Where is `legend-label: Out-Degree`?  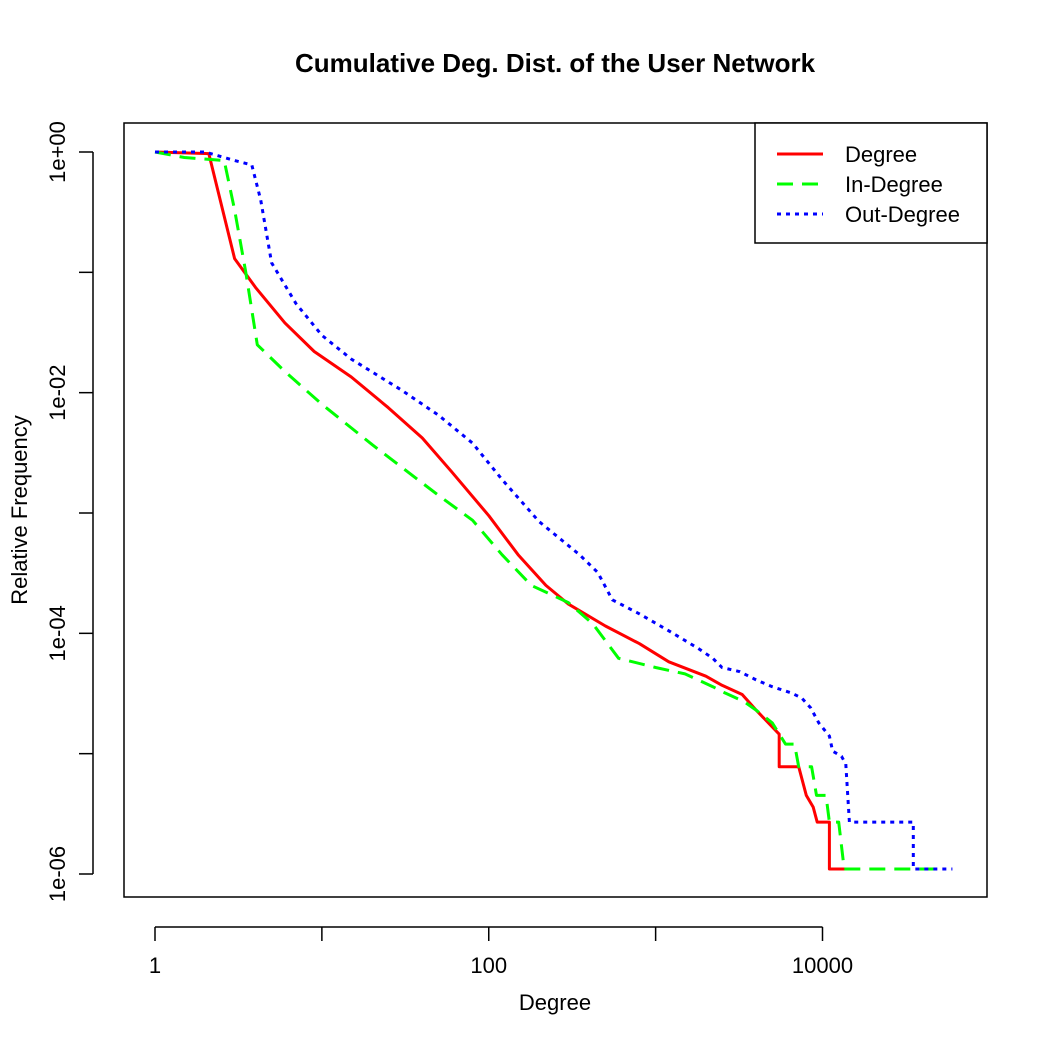
legend-label: Out-Degree is located at coordinates (902, 214).